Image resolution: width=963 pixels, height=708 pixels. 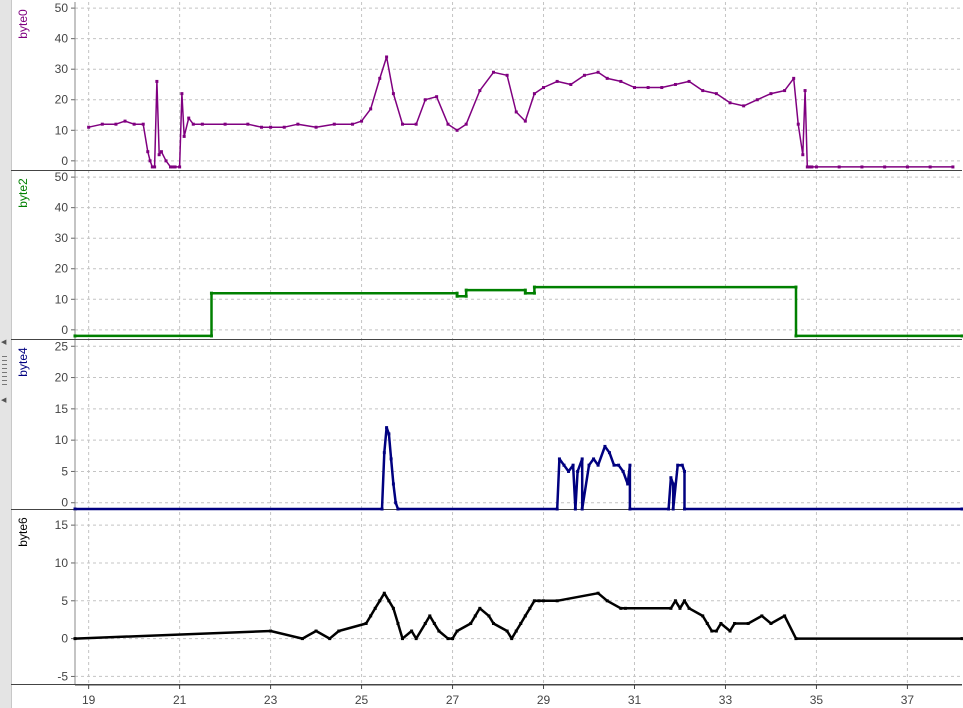 I want to click on y-tick-label: 25, so click(x=62, y=346).